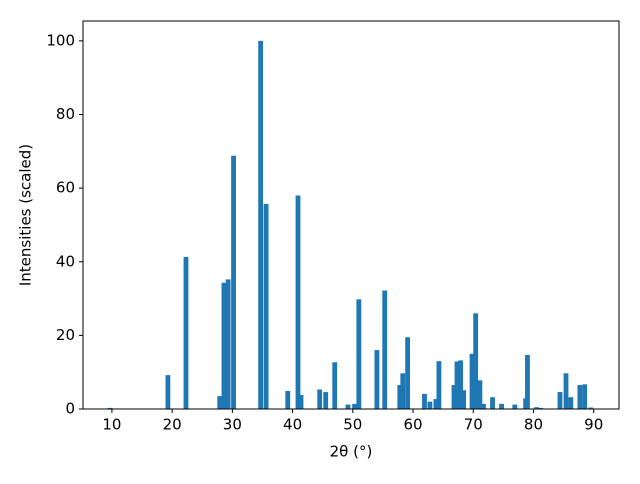  I want to click on x-tick-label: 40, so click(292, 425).